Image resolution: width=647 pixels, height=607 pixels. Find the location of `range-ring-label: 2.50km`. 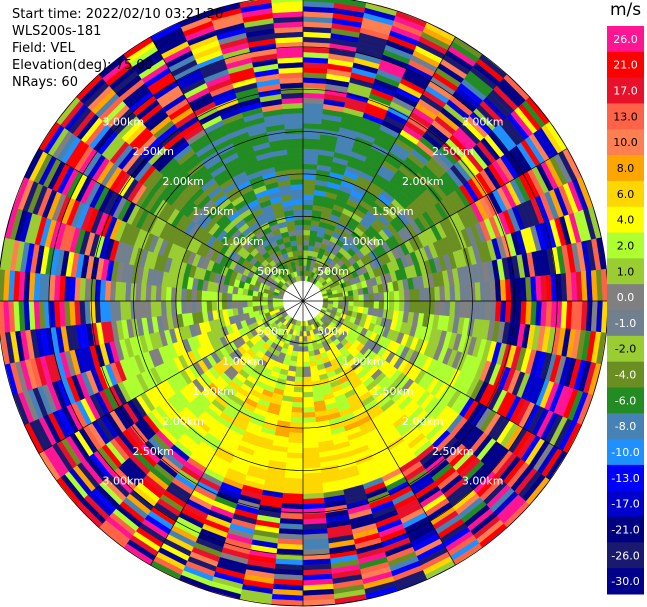

range-ring-label: 2.50km is located at coordinates (453, 151).